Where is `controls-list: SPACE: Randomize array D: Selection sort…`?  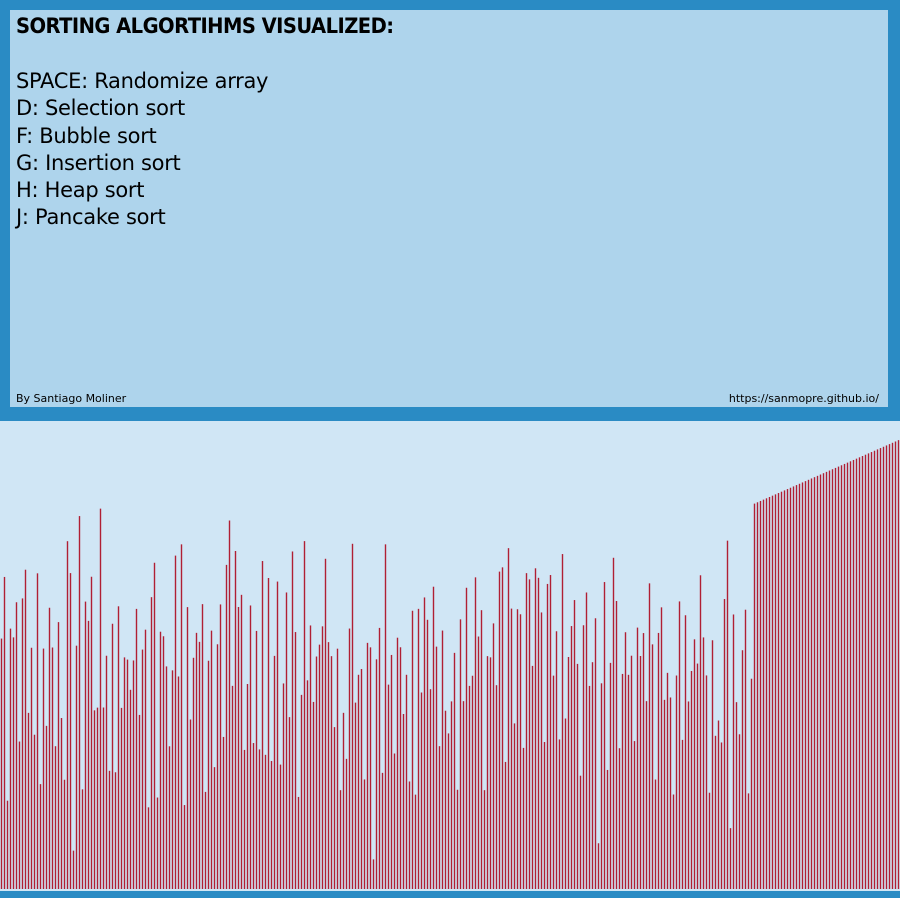 controls-list: SPACE: Randomize array D: Selection sort… is located at coordinates (142, 150).